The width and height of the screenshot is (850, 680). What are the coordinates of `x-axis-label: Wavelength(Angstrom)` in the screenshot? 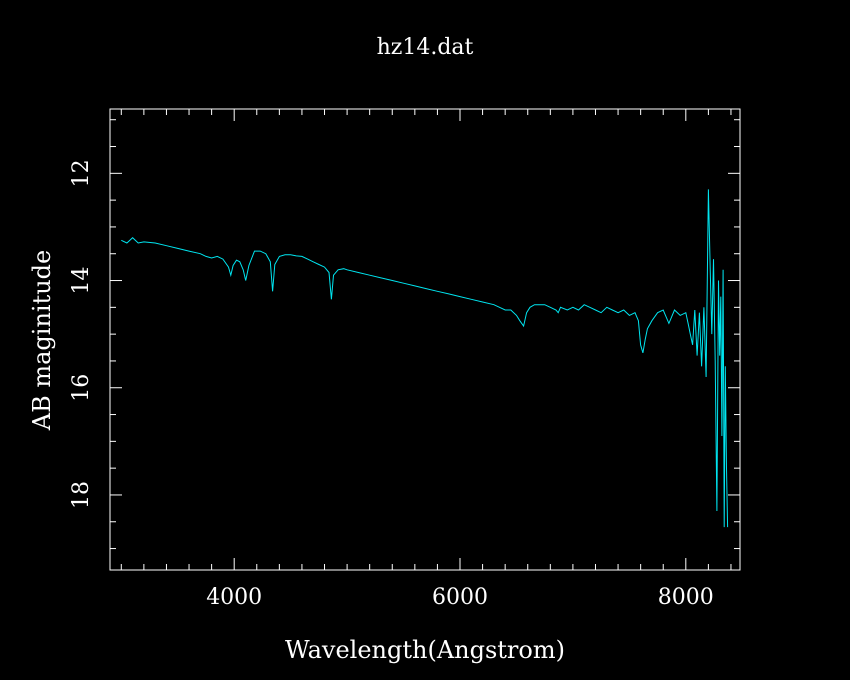 It's located at (425, 650).